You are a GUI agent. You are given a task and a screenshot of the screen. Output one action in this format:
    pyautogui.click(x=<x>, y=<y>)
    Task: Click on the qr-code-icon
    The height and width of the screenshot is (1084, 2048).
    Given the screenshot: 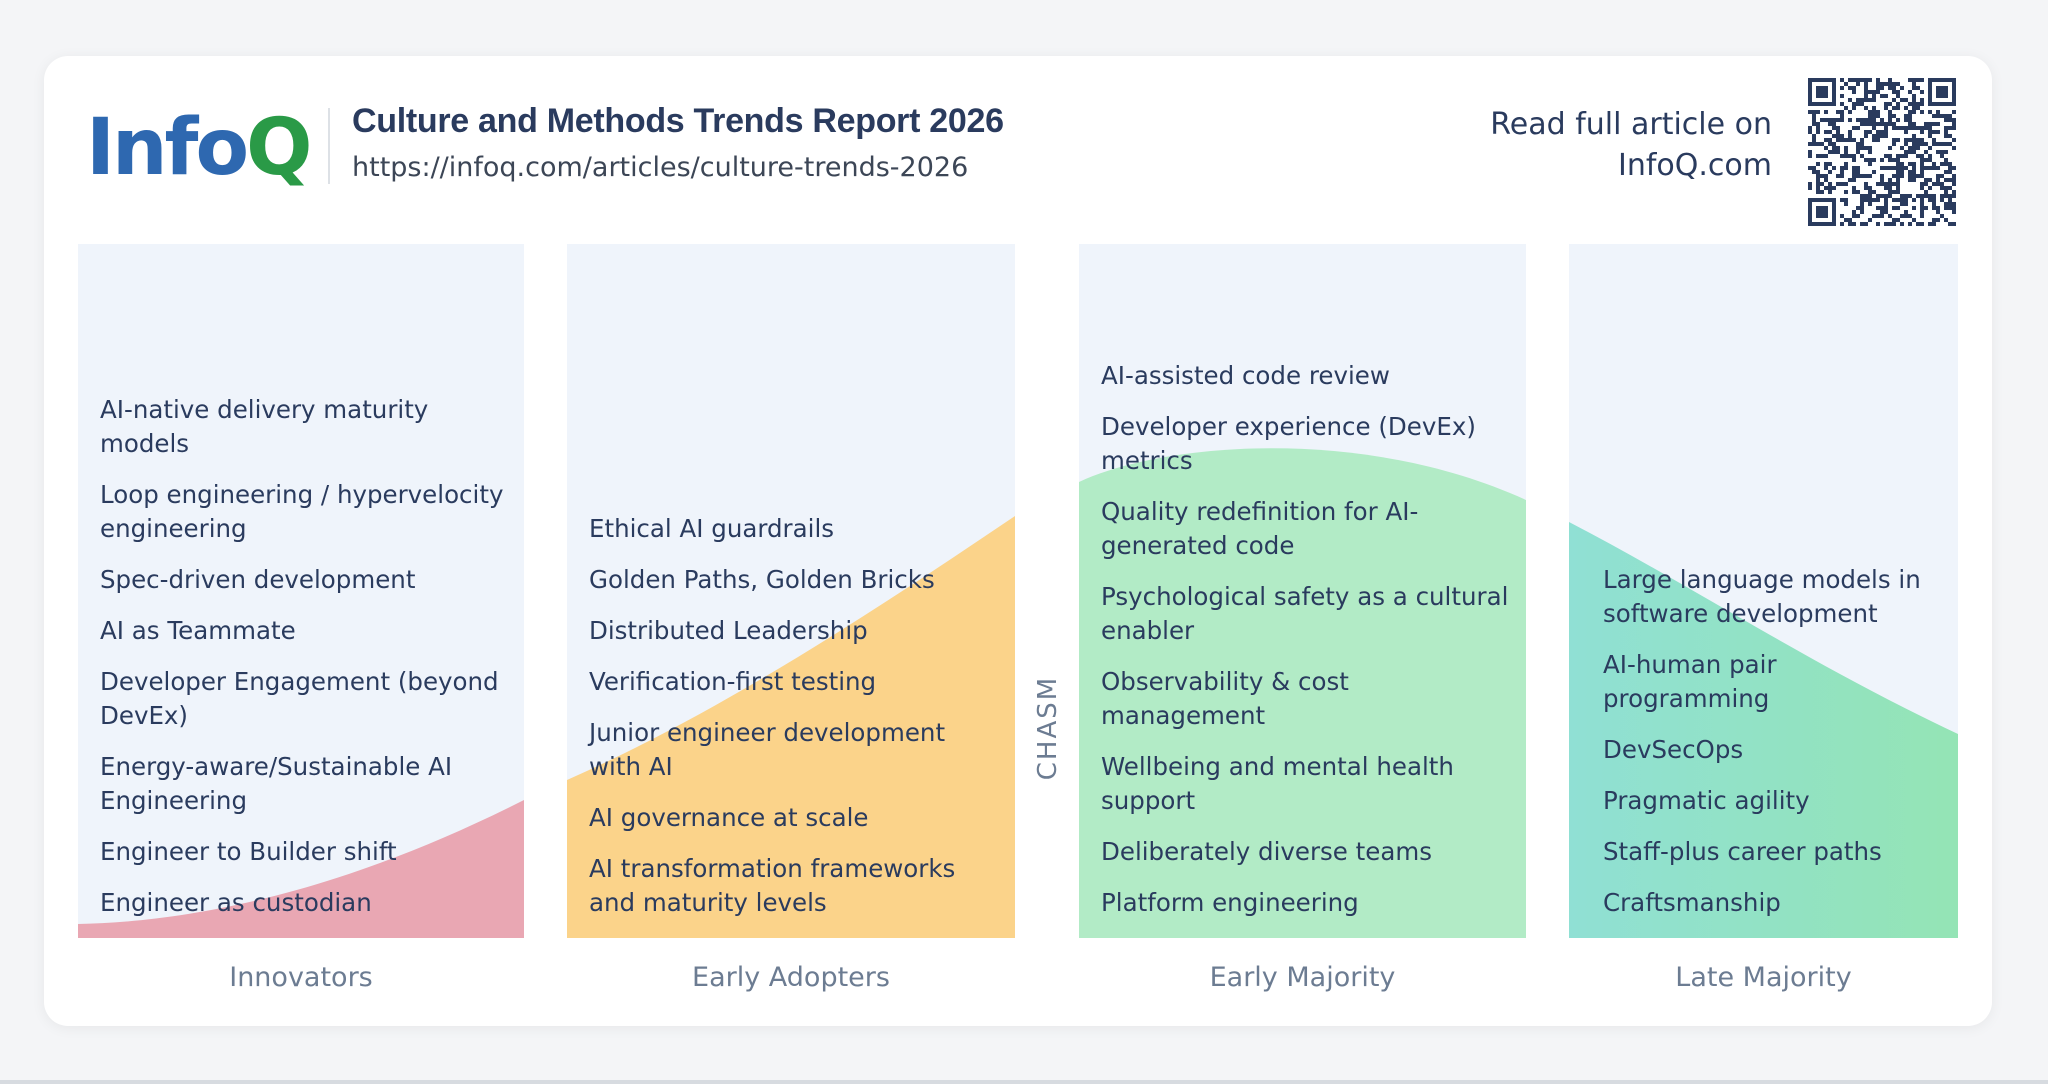 What is the action you would take?
    pyautogui.click(x=1882, y=152)
    